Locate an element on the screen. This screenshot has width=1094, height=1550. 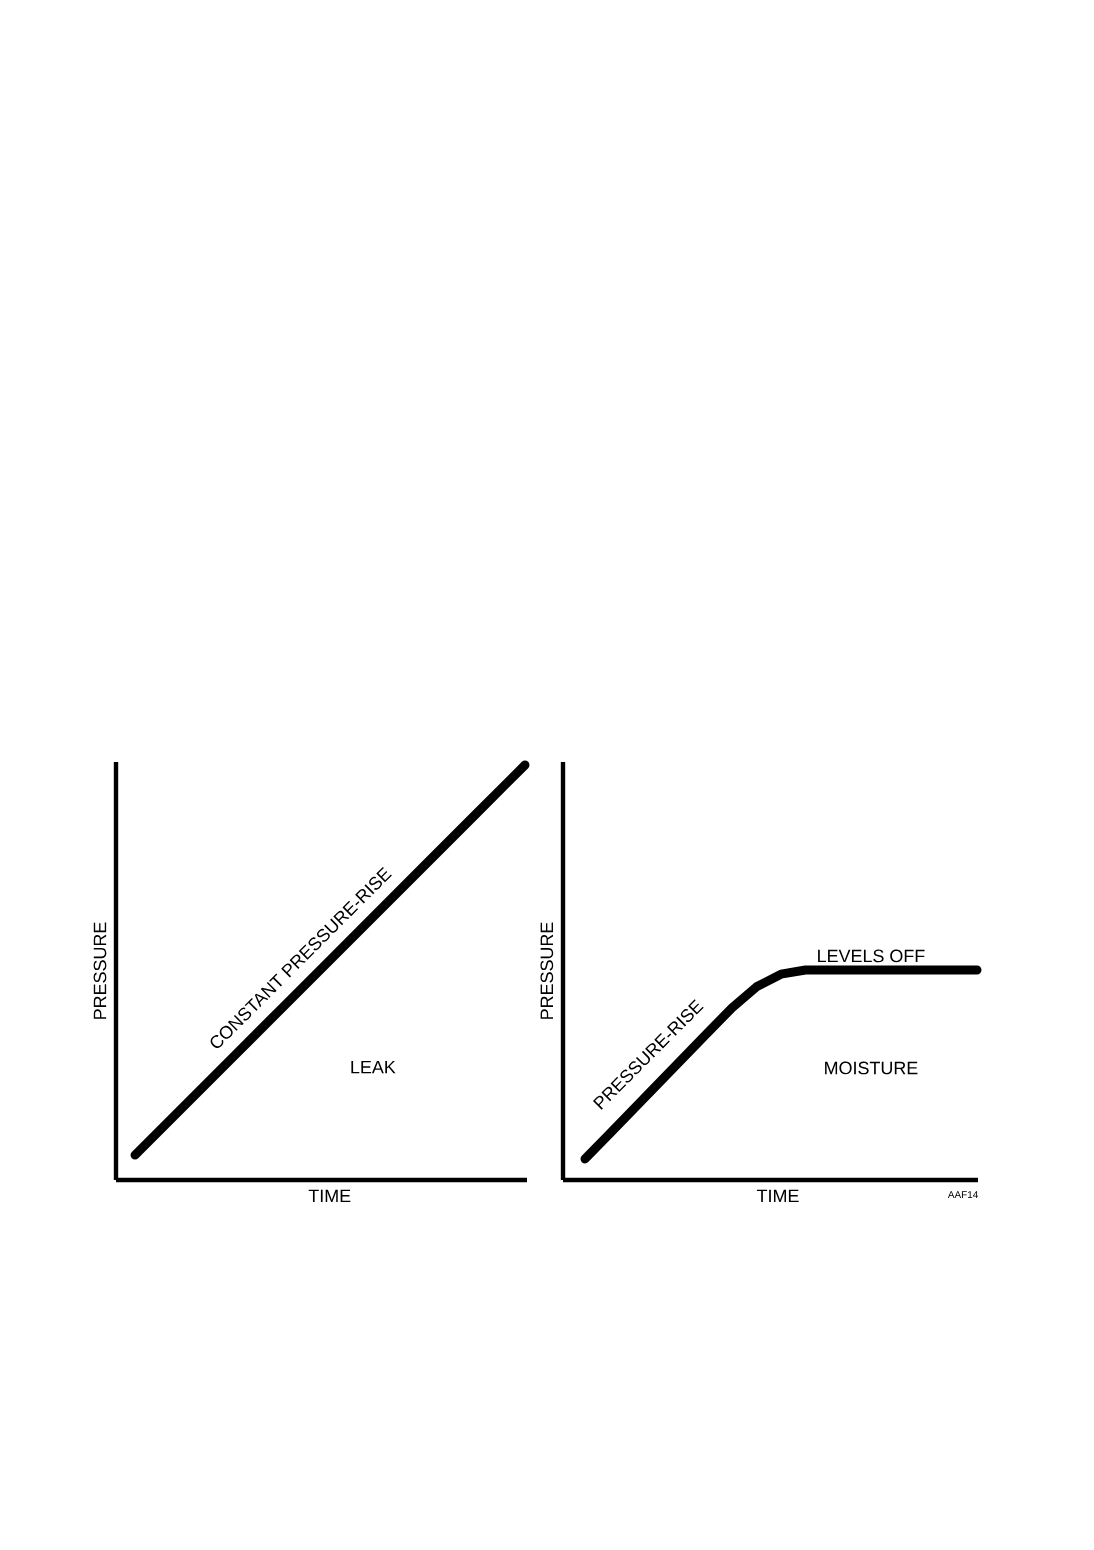
annotation: LEAK is located at coordinates (373, 1067).